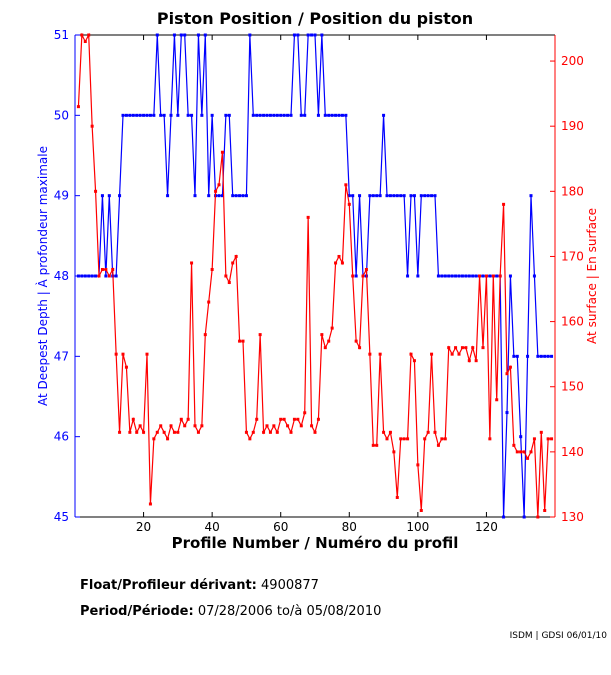 The image size is (611, 675). Describe the element at coordinates (61, 115) in the screenshot. I see `left-y-tick-label: 50` at that location.